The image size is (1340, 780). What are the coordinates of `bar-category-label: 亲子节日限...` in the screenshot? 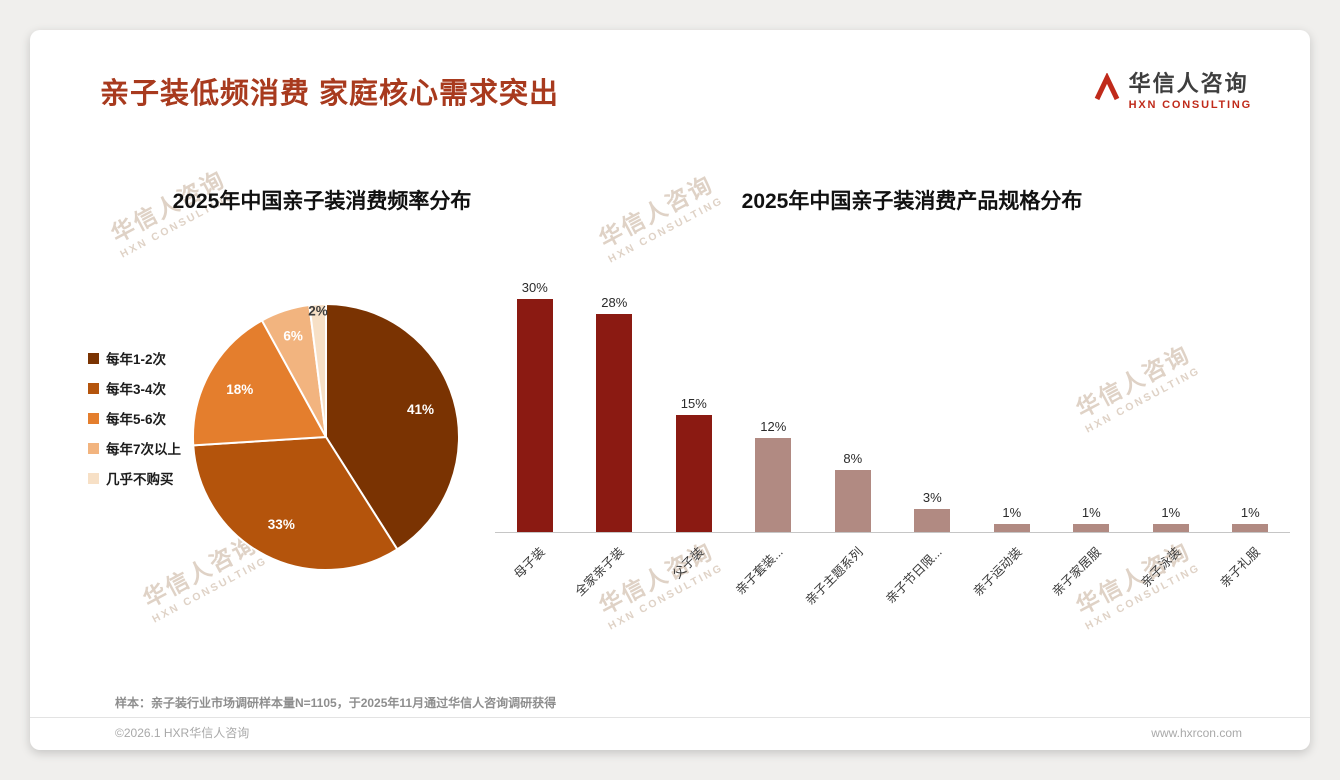 It's located at (914, 575).